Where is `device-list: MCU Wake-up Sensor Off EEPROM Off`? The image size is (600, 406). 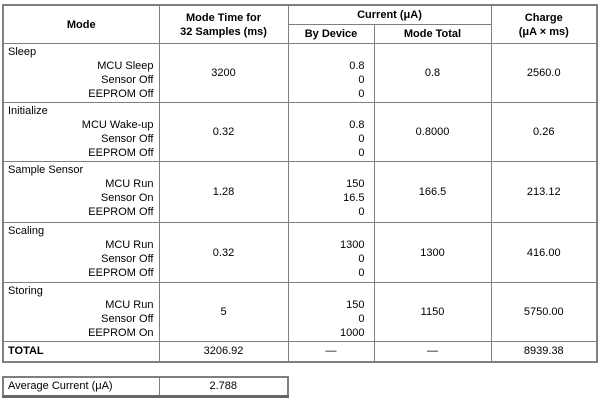 device-list: MCU Wake-up Sensor Off EEPROM Off is located at coordinates (81, 139).